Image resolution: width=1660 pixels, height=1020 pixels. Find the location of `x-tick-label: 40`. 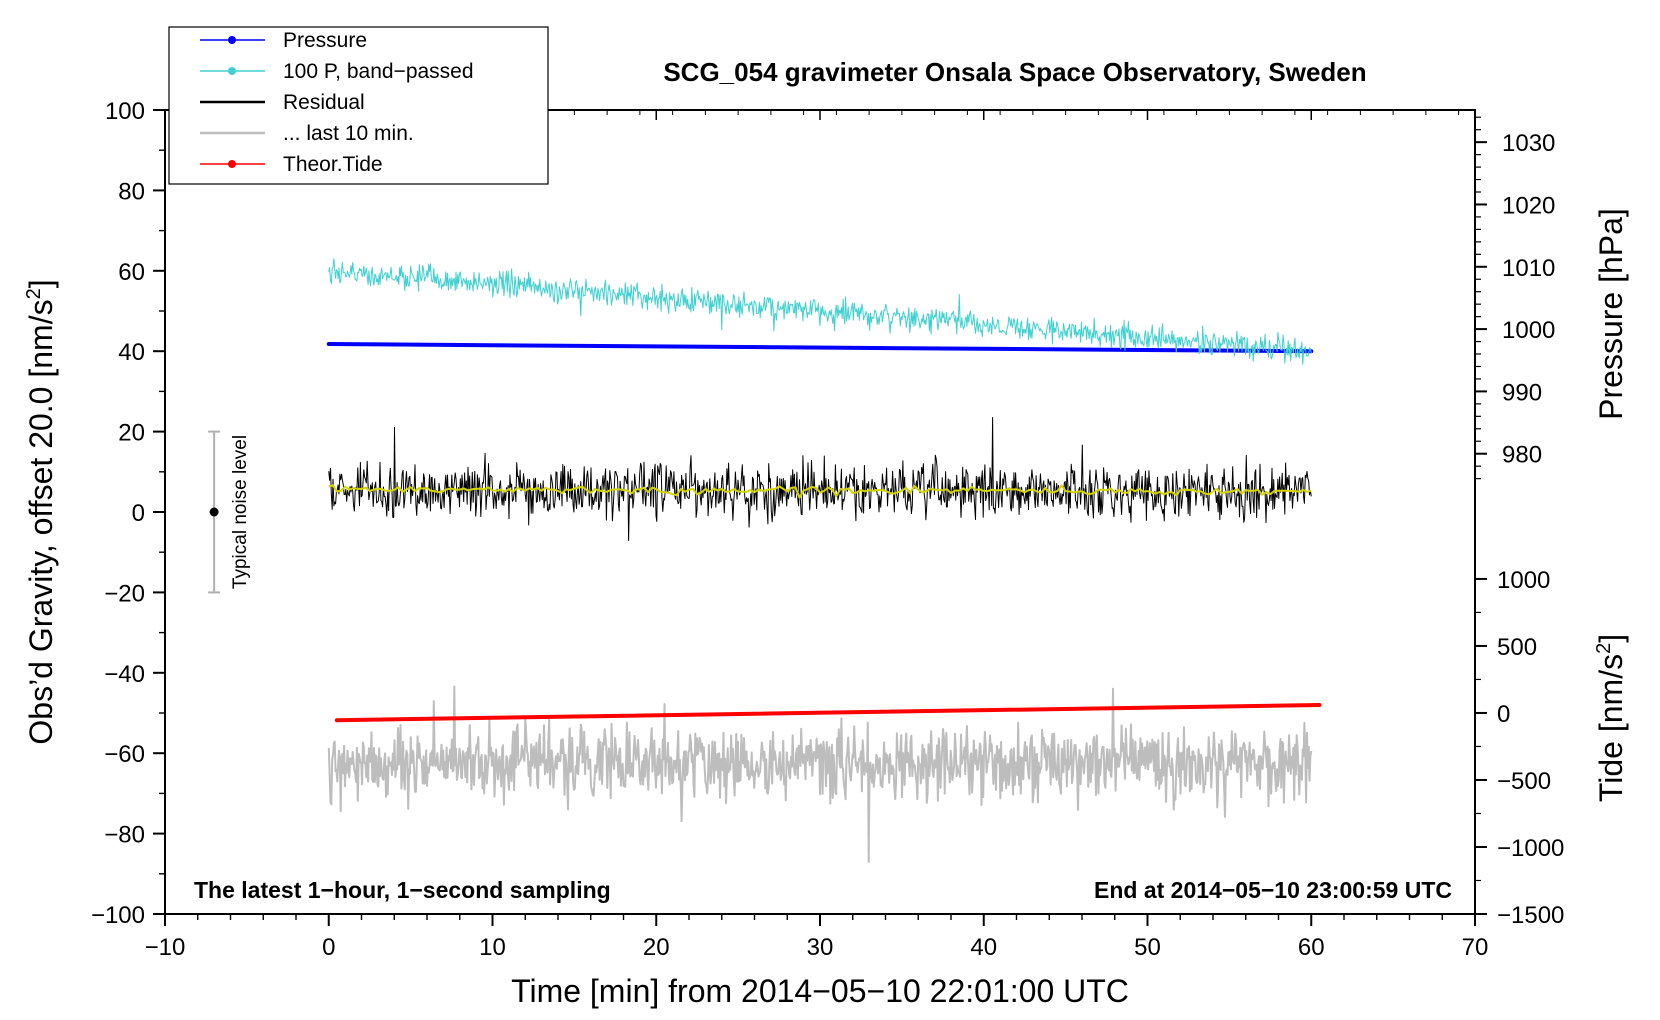

x-tick-label: 40 is located at coordinates (983, 947).